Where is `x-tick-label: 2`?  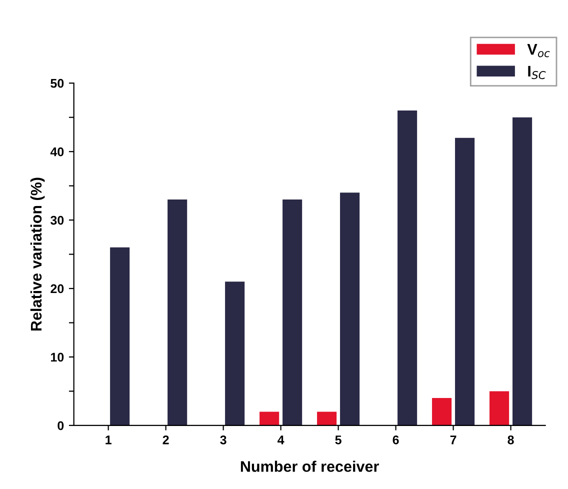 x-tick-label: 2 is located at coordinates (165, 439).